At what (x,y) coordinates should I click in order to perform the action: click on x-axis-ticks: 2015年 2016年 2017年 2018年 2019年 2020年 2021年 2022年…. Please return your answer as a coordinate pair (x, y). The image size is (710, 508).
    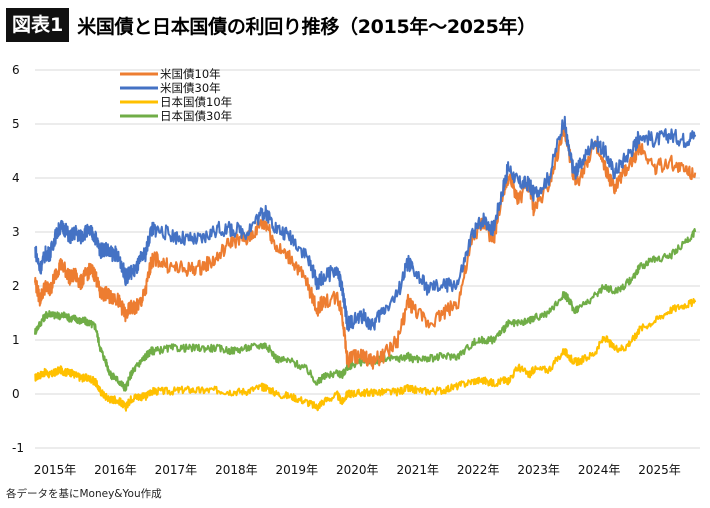
    Looking at the image, I should click on (357, 470).